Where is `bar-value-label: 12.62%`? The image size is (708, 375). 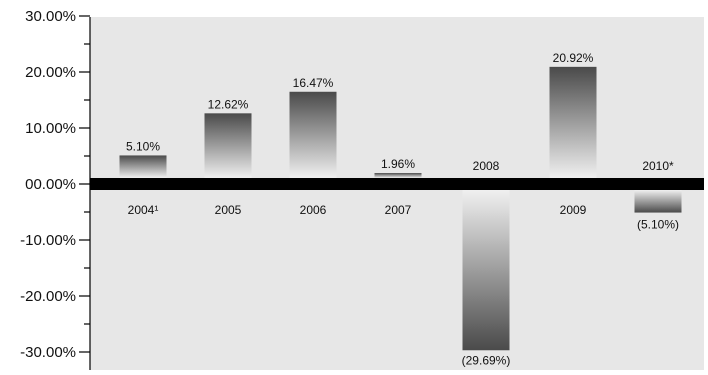 bar-value-label: 12.62% is located at coordinates (228, 104).